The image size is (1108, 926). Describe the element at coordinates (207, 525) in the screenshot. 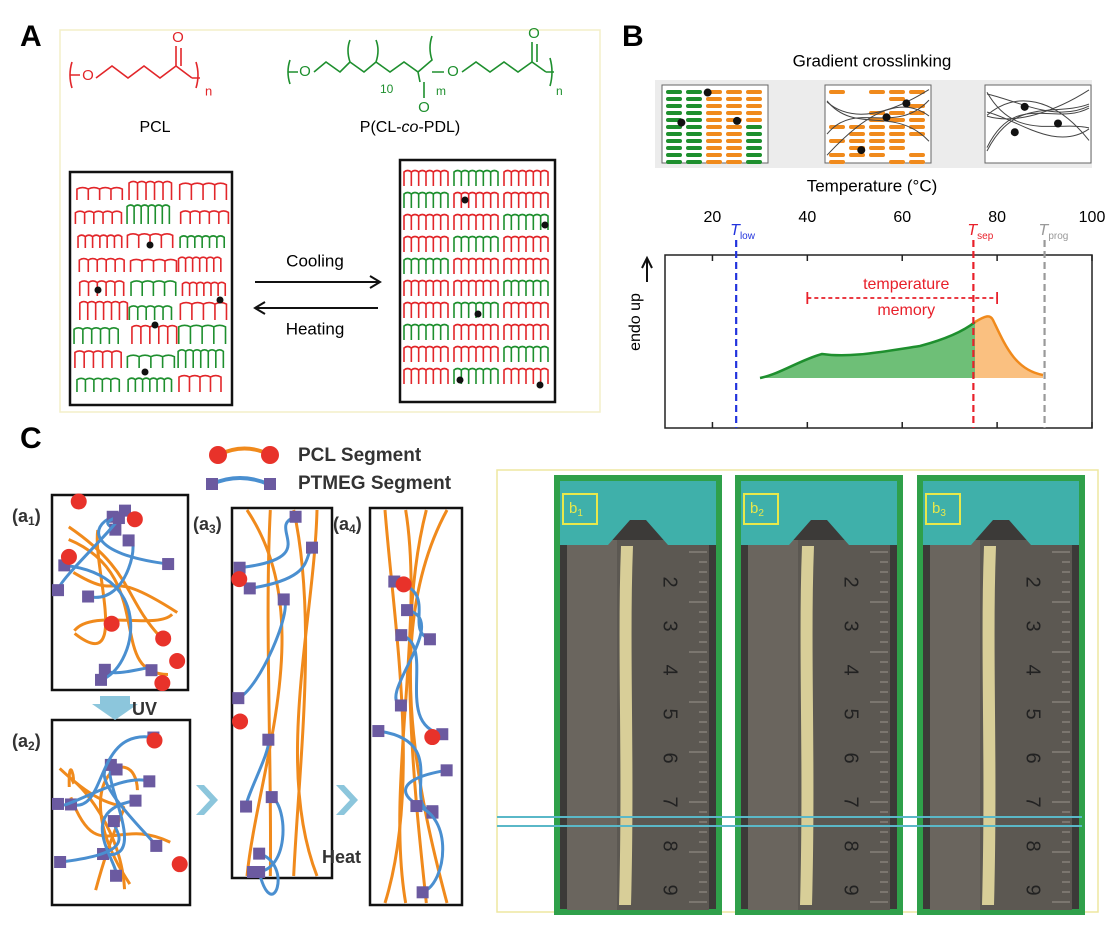

I see `state-label: (a3)` at that location.